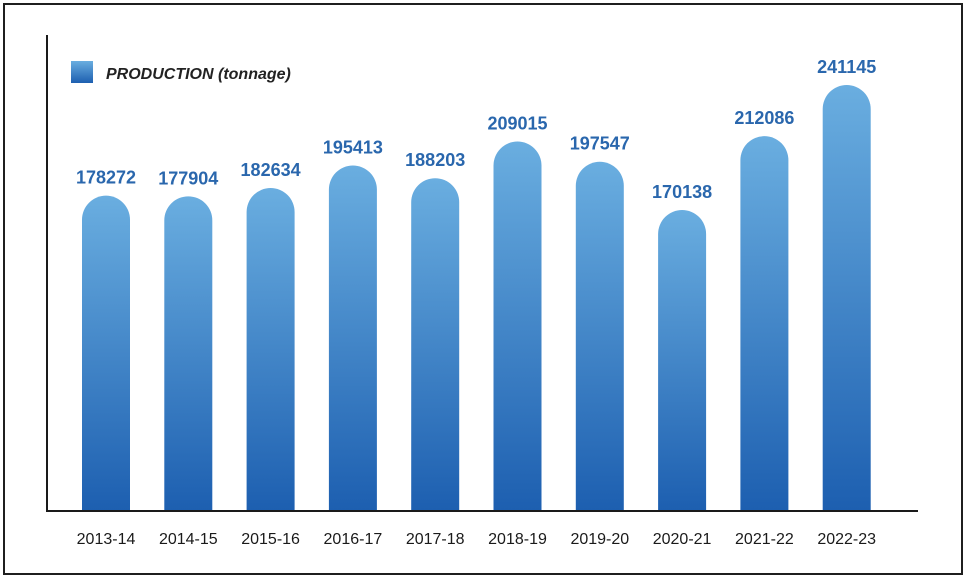  What do you see at coordinates (353, 148) in the screenshot?
I see `value-label-2016-17: 195413` at bounding box center [353, 148].